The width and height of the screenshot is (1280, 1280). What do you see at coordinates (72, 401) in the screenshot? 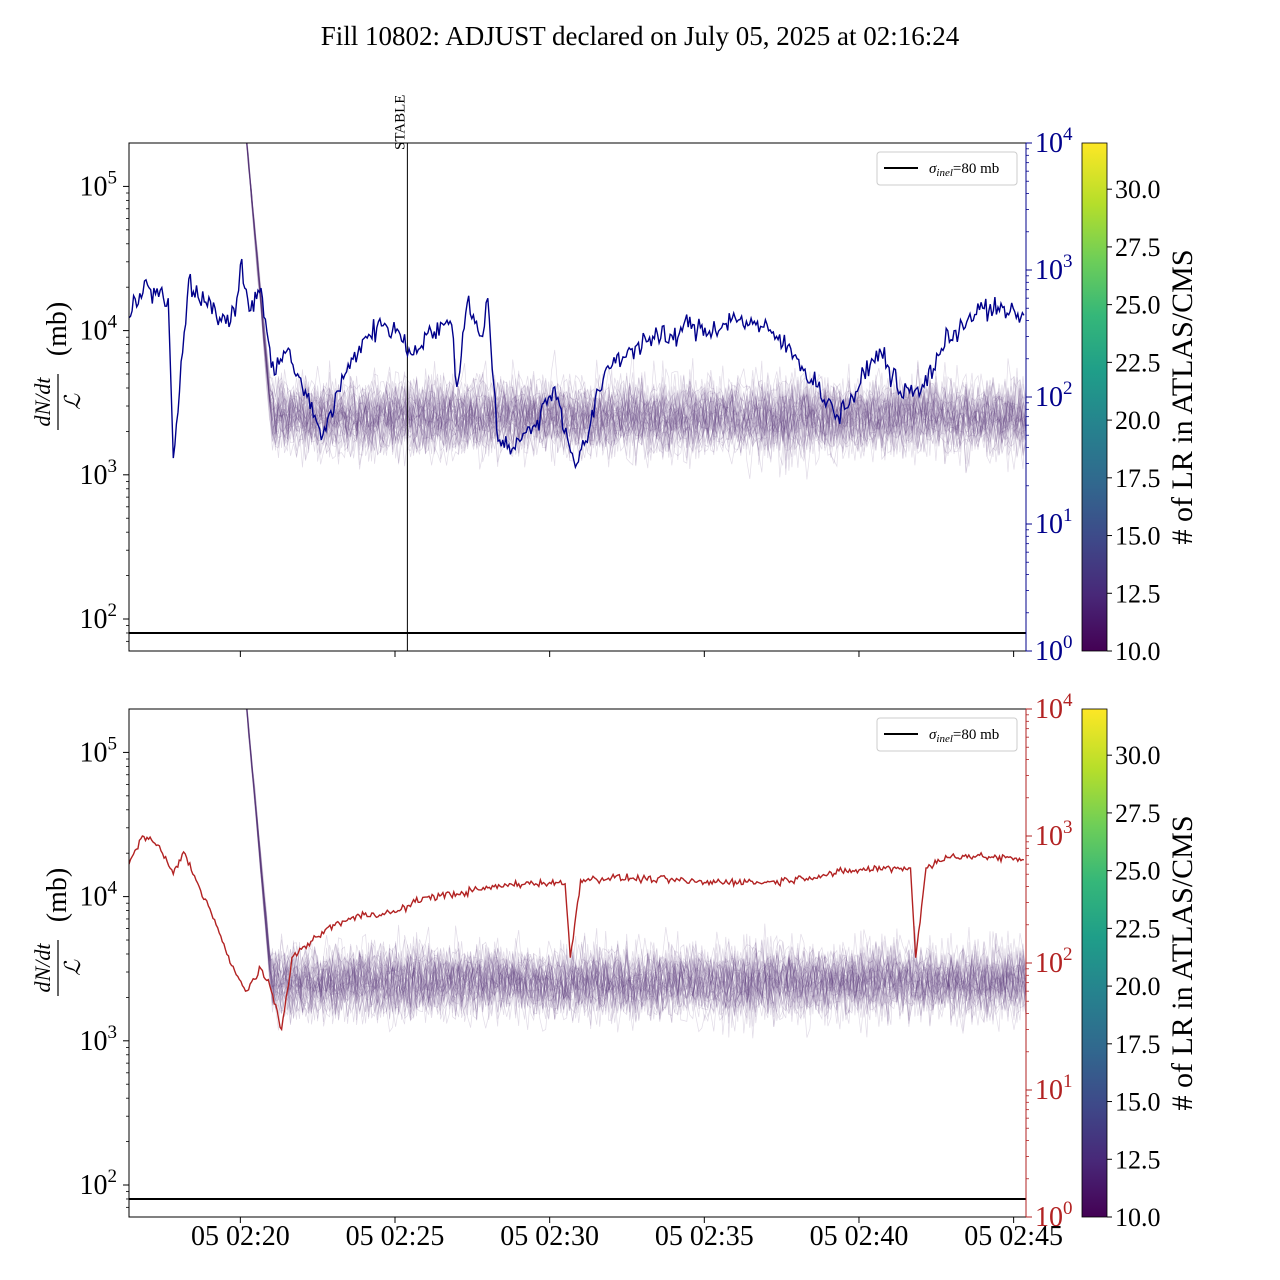
I see `top-y-label-den: ℒ` at bounding box center [72, 401].